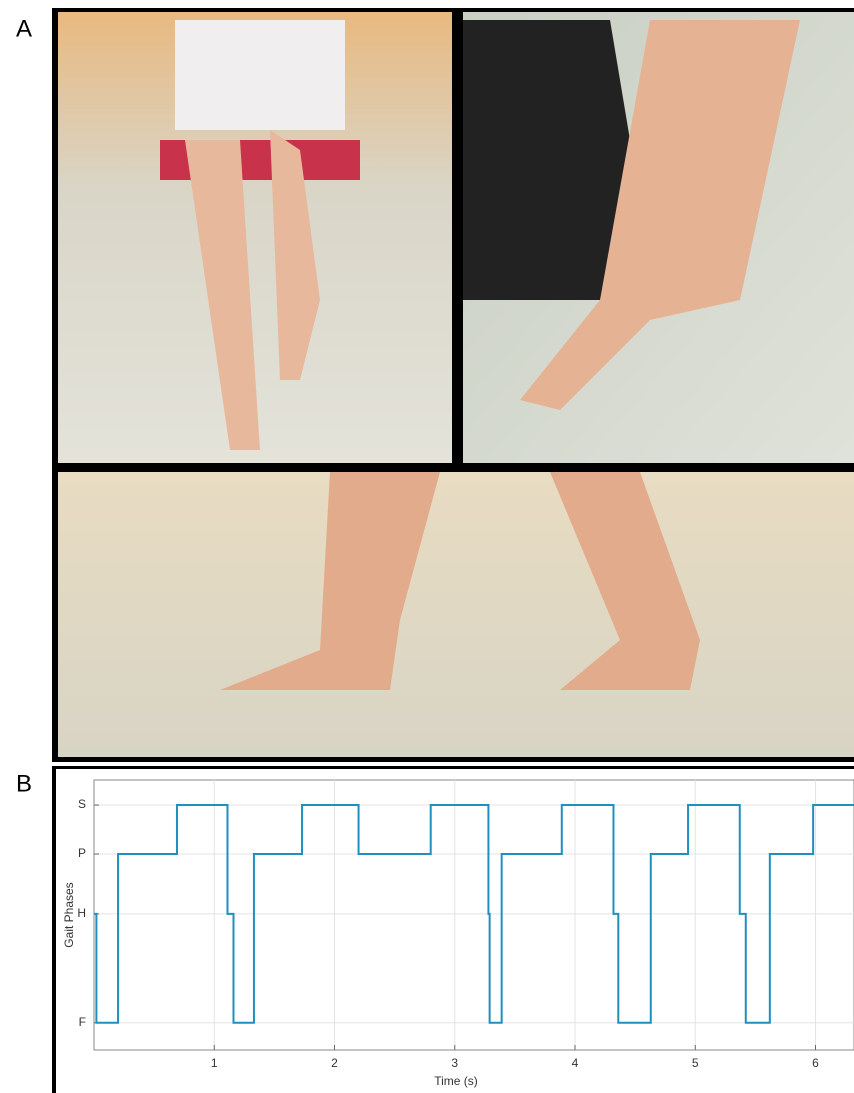 This screenshot has width=854, height=1093. Describe the element at coordinates (69, 914) in the screenshot. I see `y-axis-label: Gait Phases` at that location.